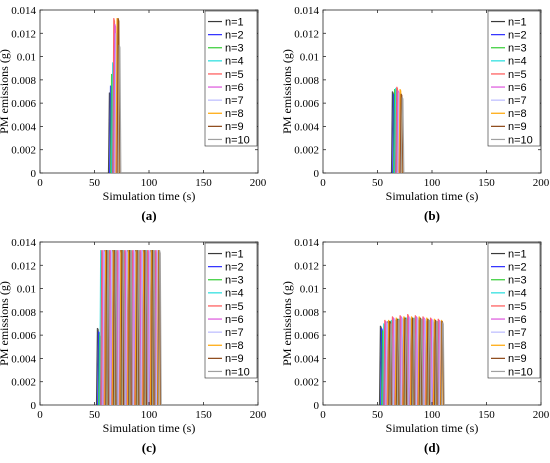 This screenshot has height=463, width=550. I want to click on x-tick-label: 50, so click(95, 183).